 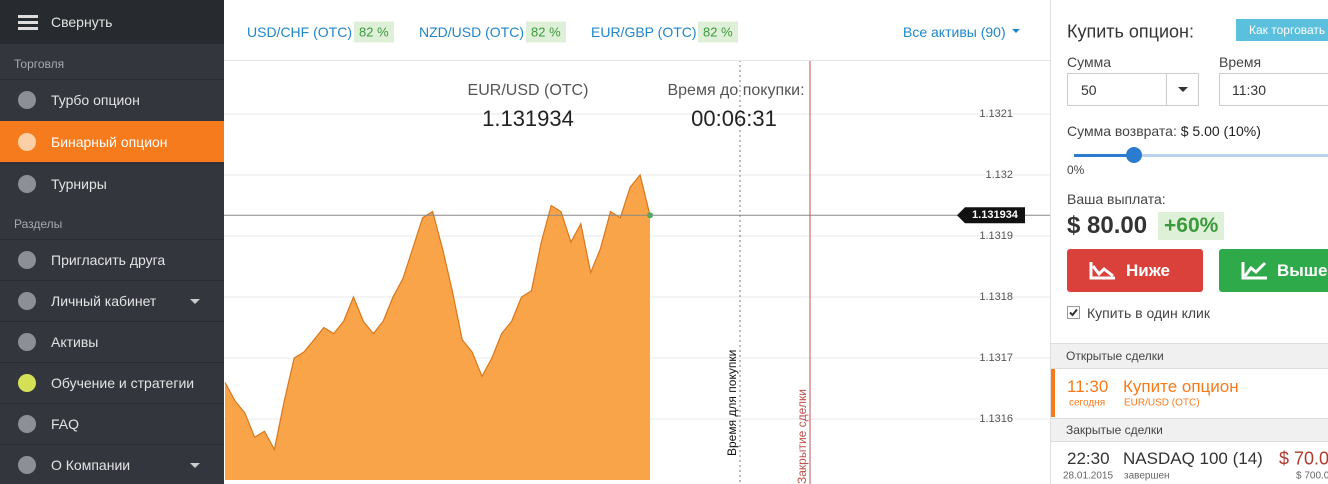 What do you see at coordinates (528, 118) in the screenshot?
I see `chart-price: 1.131934` at bounding box center [528, 118].